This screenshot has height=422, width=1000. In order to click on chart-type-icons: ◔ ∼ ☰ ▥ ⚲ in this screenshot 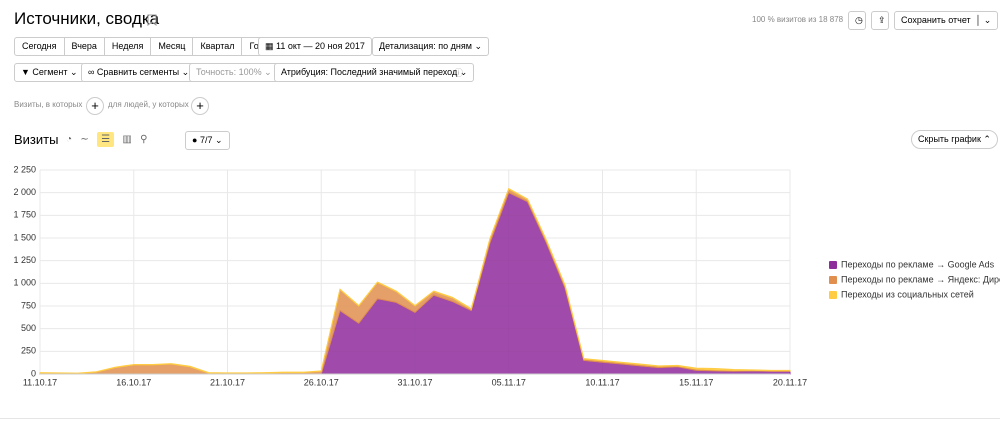, I will do `click(107, 139)`.